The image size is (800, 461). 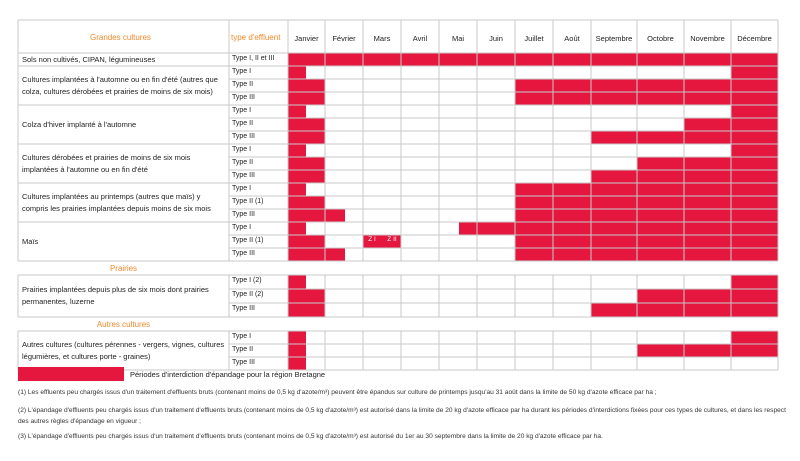 I want to click on month-header-11: Novembre, so click(x=707, y=38).